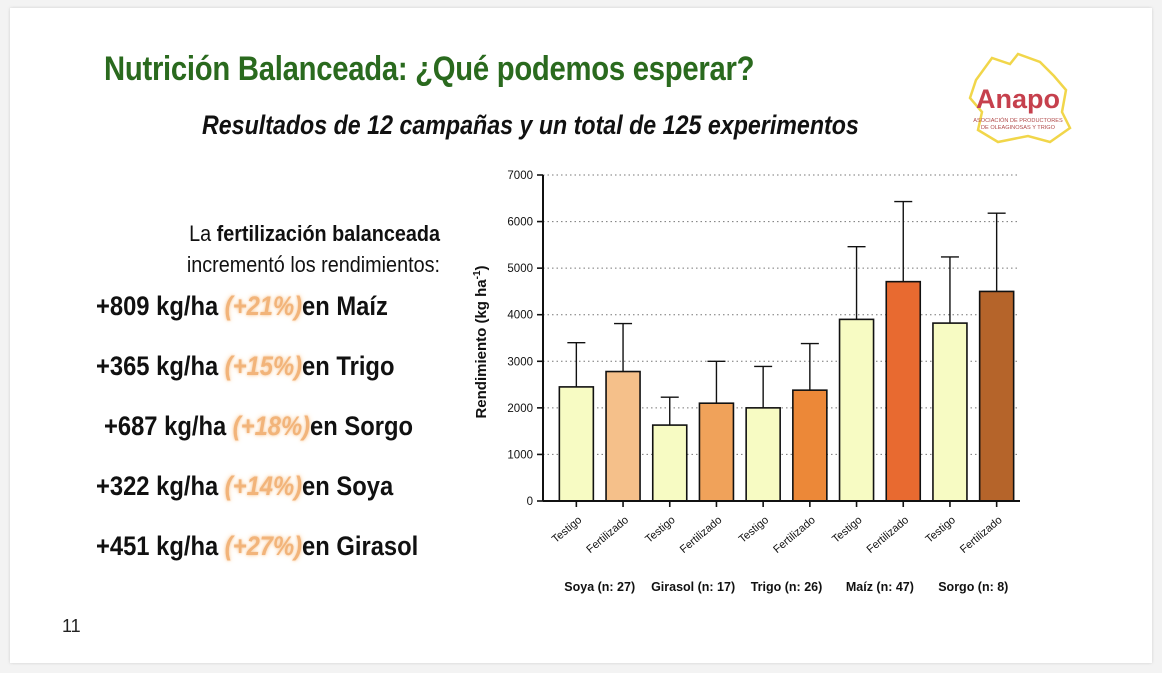 The height and width of the screenshot is (673, 1162). Describe the element at coordinates (328, 233) in the screenshot. I see `intro-bold: fertilización balanceada` at that location.